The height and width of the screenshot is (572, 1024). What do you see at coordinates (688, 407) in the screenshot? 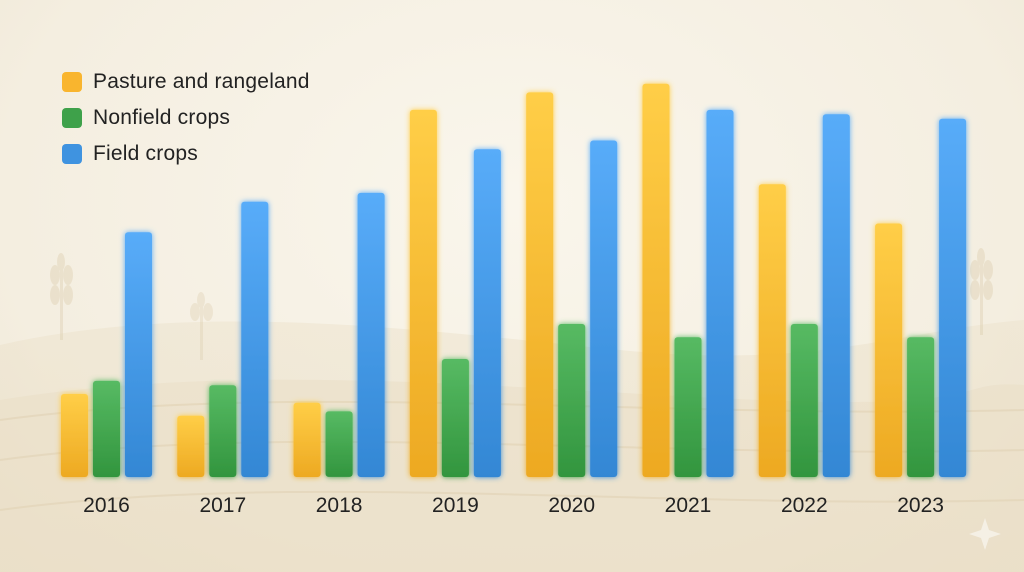
I see `bar-nonfield-crops-2021` at bounding box center [688, 407].